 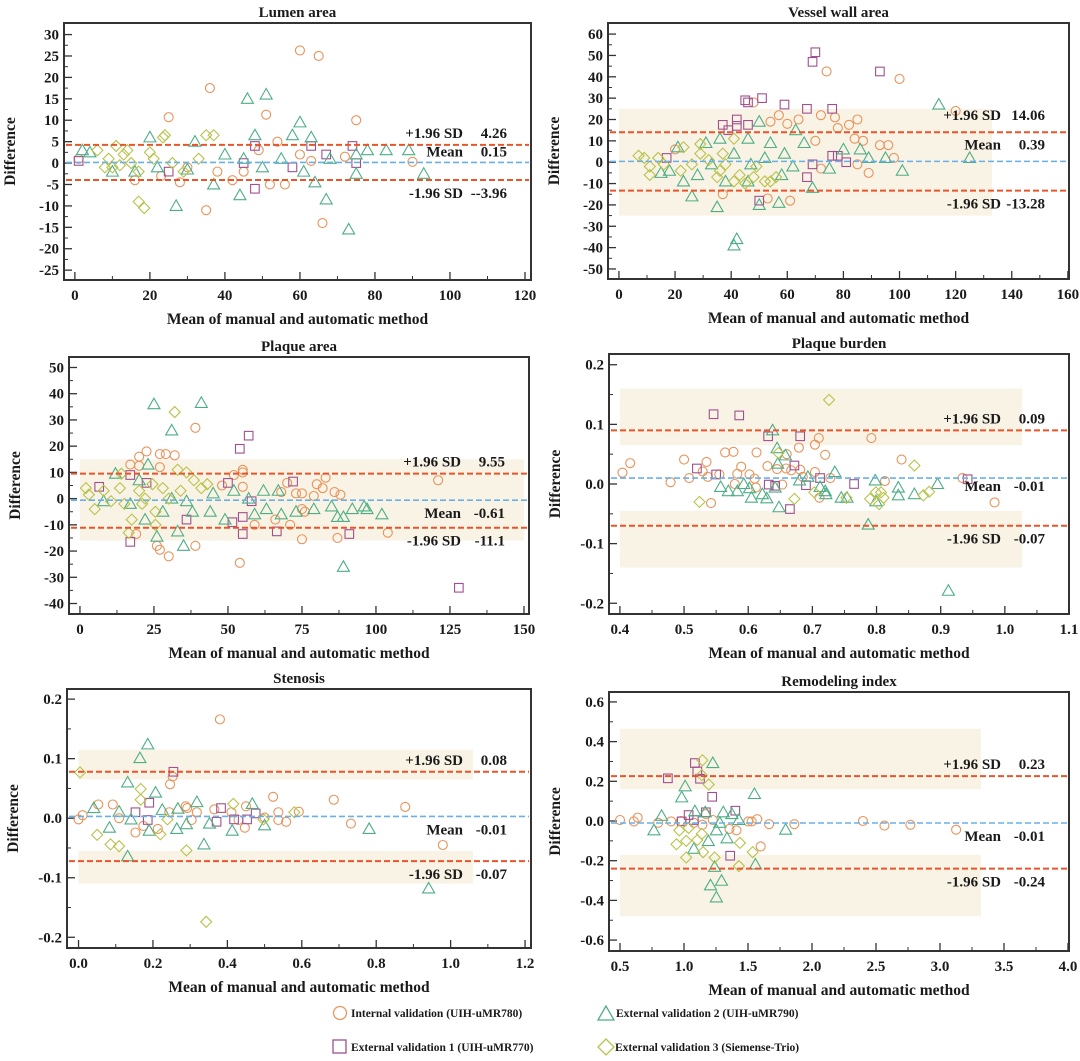 What do you see at coordinates (51, 121) in the screenshot?
I see `y-tick-label: 10` at bounding box center [51, 121].